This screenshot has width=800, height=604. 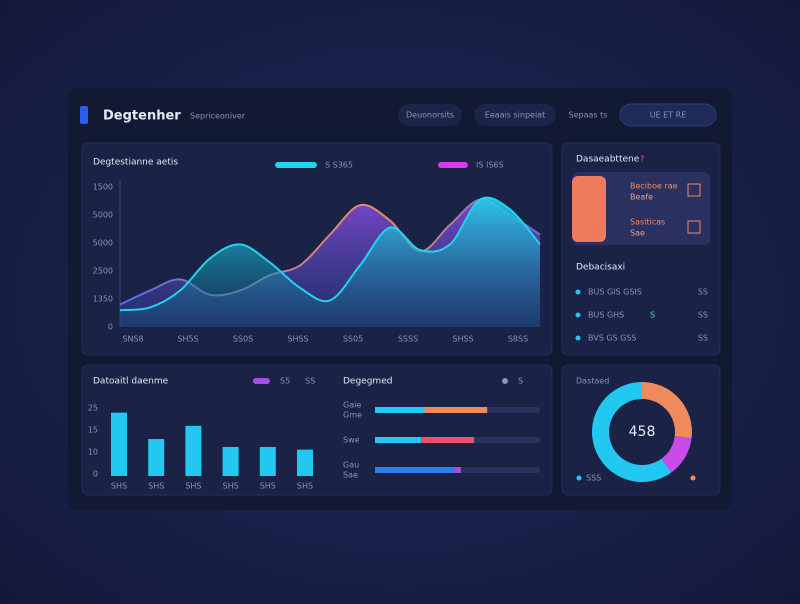 I want to click on x-tick-label: SH5S, so click(x=187, y=339).